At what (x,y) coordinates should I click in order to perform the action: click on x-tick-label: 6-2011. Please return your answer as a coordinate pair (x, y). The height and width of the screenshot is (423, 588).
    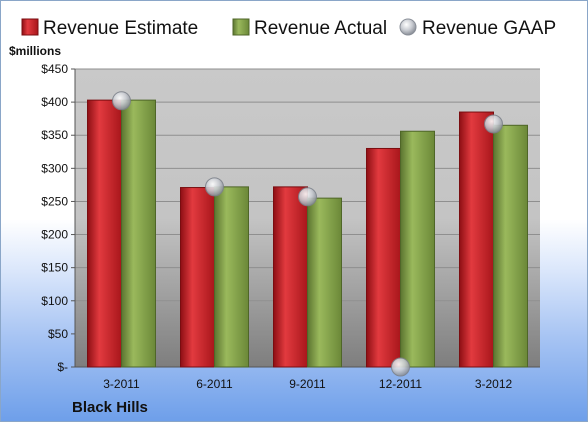
    Looking at the image, I should click on (214, 384).